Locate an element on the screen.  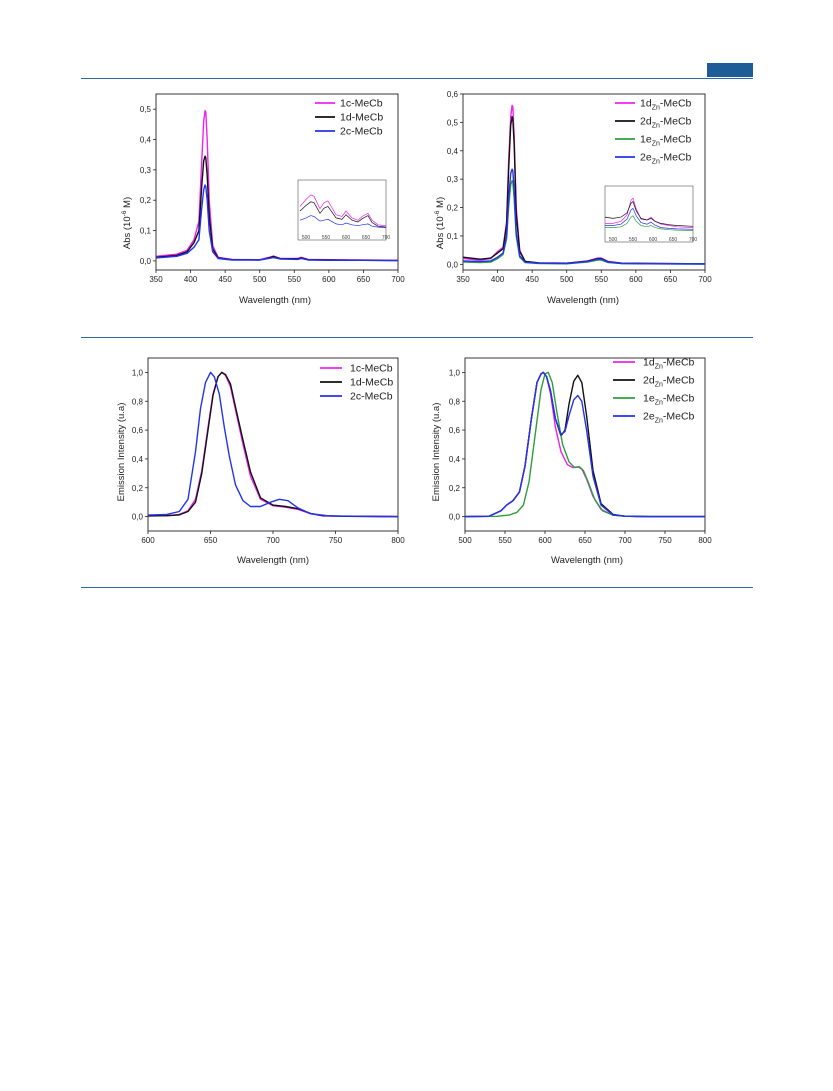
y-axis-title: Emission Intensity (u.a) is located at coordinates (436, 452).